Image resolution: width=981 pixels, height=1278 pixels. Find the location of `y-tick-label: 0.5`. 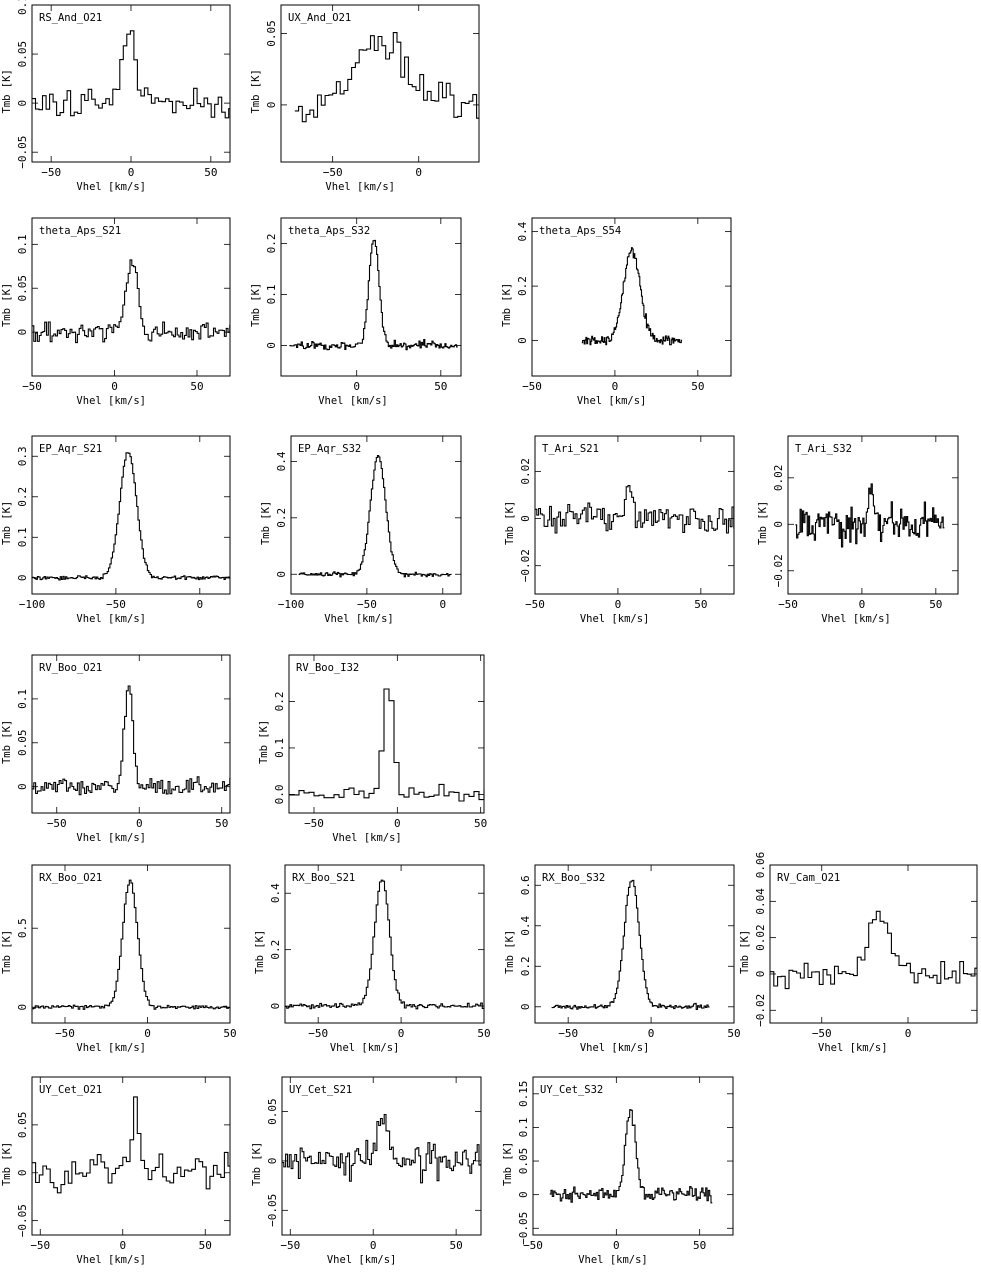

y-tick-label: 0.5 is located at coordinates (22, 928).